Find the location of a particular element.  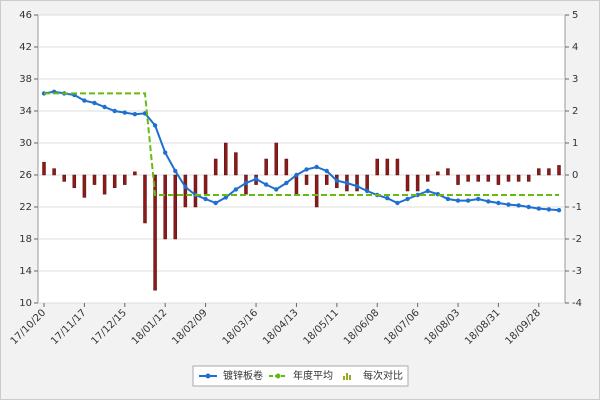

y-tick-label: 42 is located at coordinates (25, 47).